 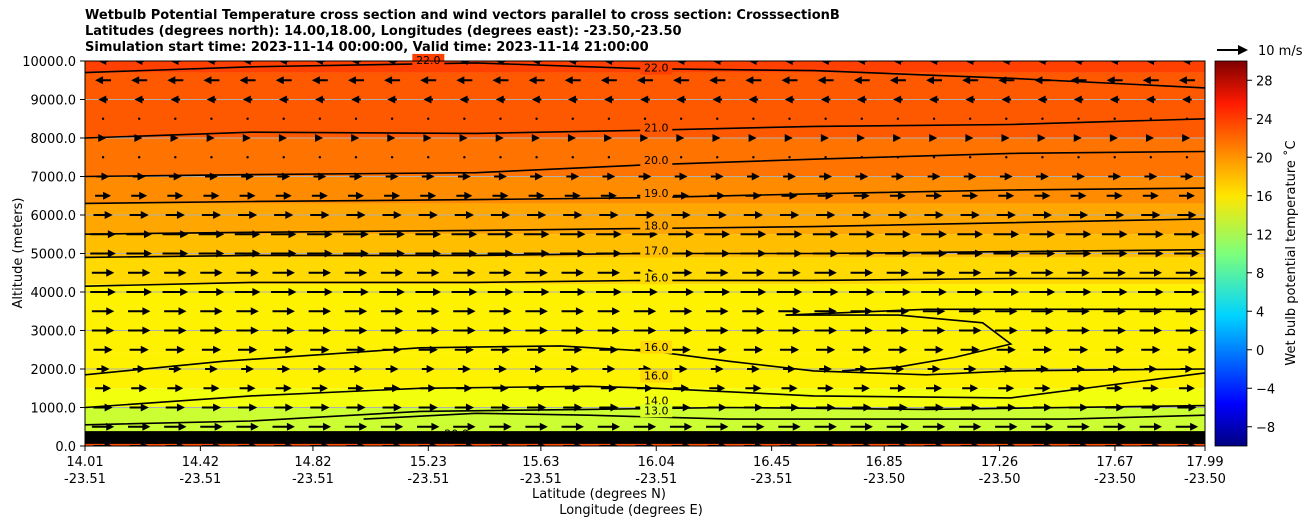 I want to click on y-tick-label: 4000.0, so click(x=54, y=293).